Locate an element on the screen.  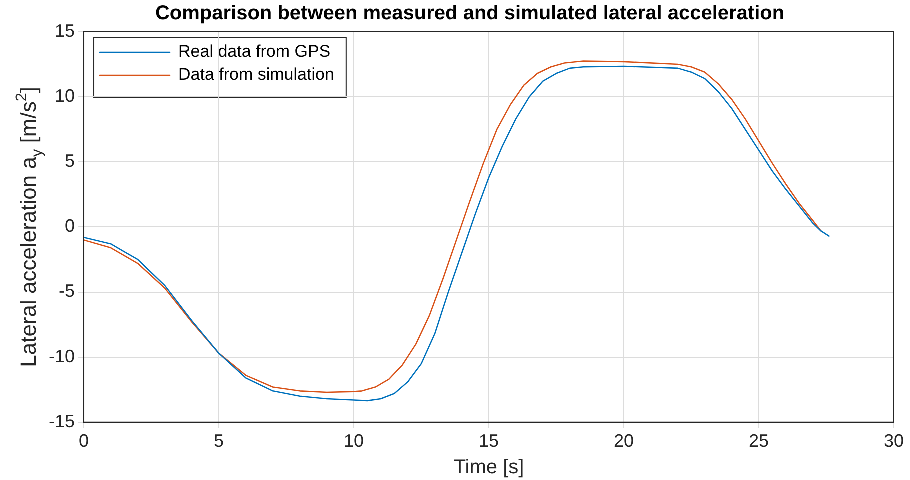
x-tick-label: 20 is located at coordinates (624, 441).